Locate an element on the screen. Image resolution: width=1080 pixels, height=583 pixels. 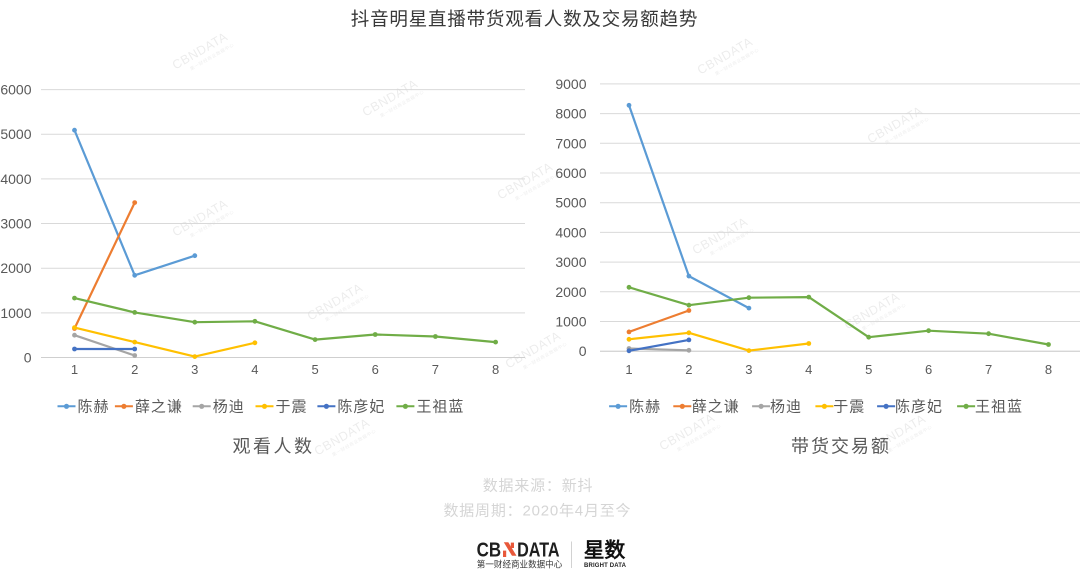
svg-text: 数据来源：新抖 is located at coordinates (538, 486).